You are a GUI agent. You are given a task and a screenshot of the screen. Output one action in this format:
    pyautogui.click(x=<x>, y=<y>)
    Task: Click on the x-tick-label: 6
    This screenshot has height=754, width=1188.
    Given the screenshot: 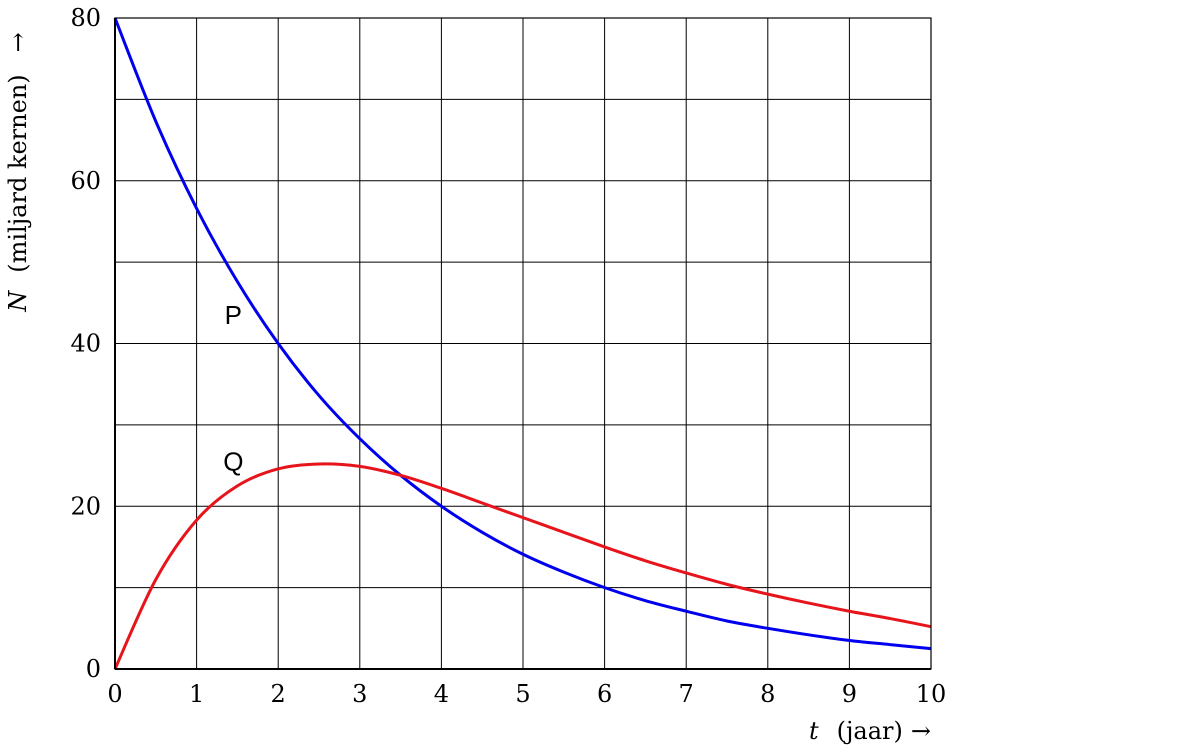 What is the action you would take?
    pyautogui.click(x=604, y=694)
    